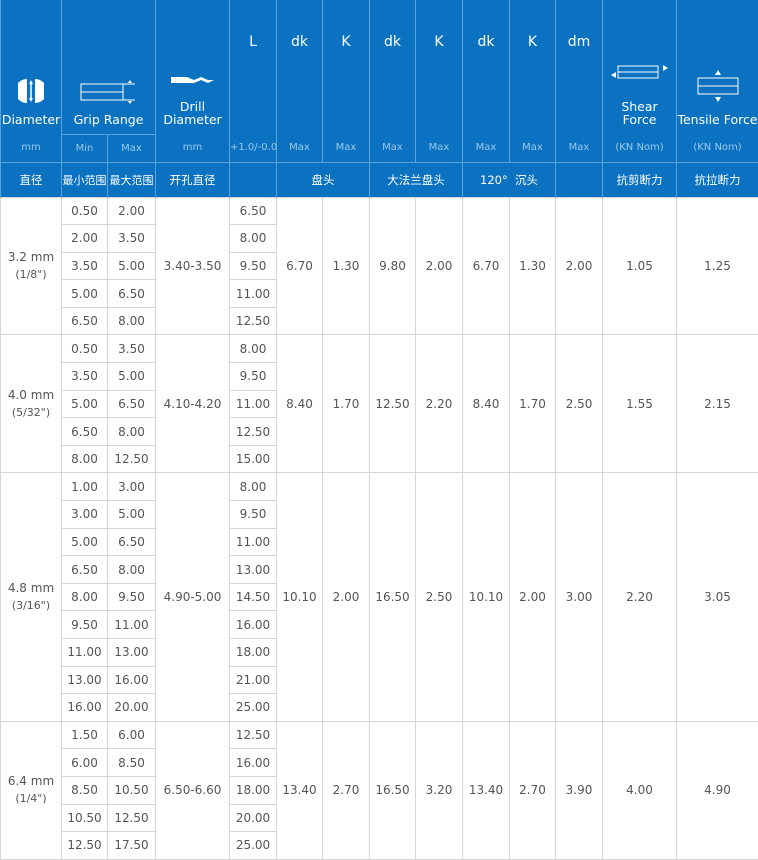 This screenshot has width=758, height=860. I want to click on cn-shear: 抗剪断力, so click(640, 179).